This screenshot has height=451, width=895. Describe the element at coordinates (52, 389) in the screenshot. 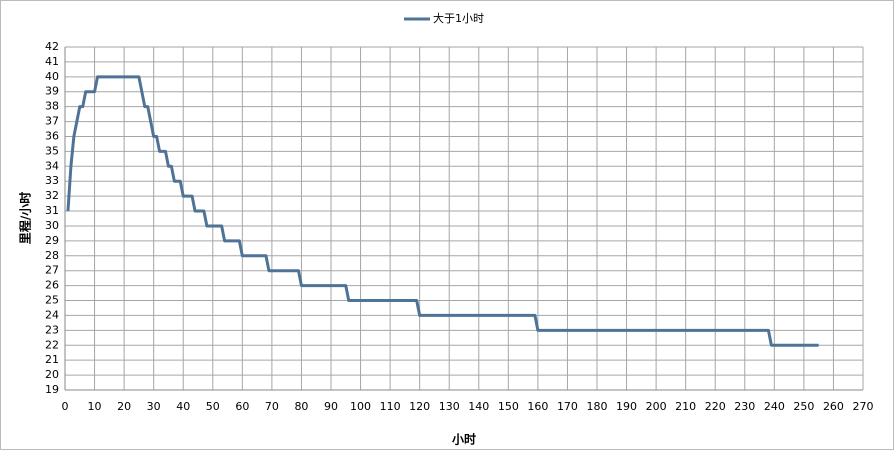

I see `y-tick-label: 19` at that location.